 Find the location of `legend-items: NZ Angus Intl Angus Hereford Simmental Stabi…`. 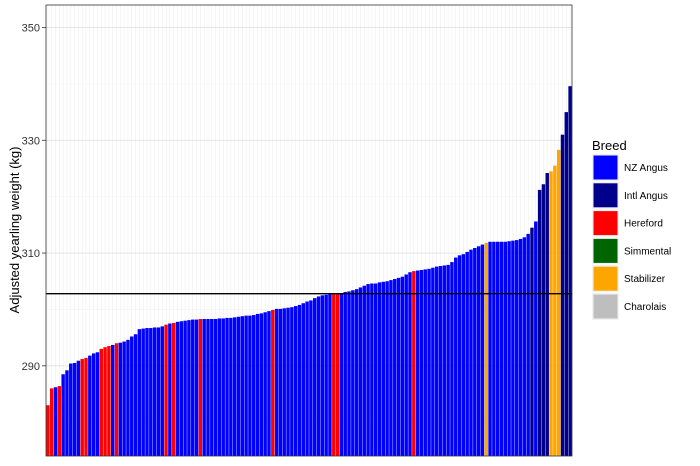

legend-items: NZ Angus Intl Angus Hereford Simmental Stabi… is located at coordinates (631, 237).